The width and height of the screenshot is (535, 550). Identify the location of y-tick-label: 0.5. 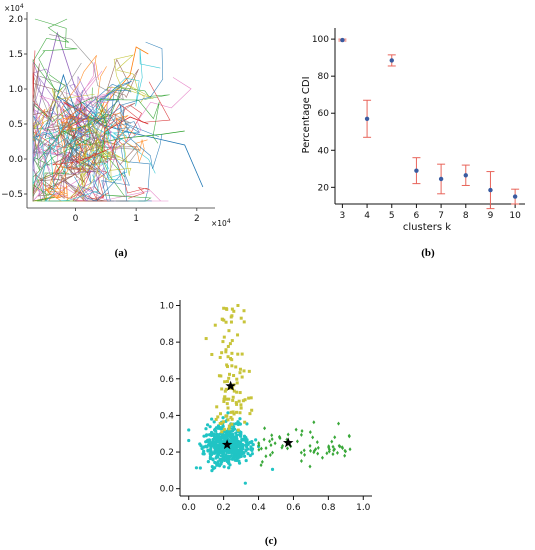
(16, 125).